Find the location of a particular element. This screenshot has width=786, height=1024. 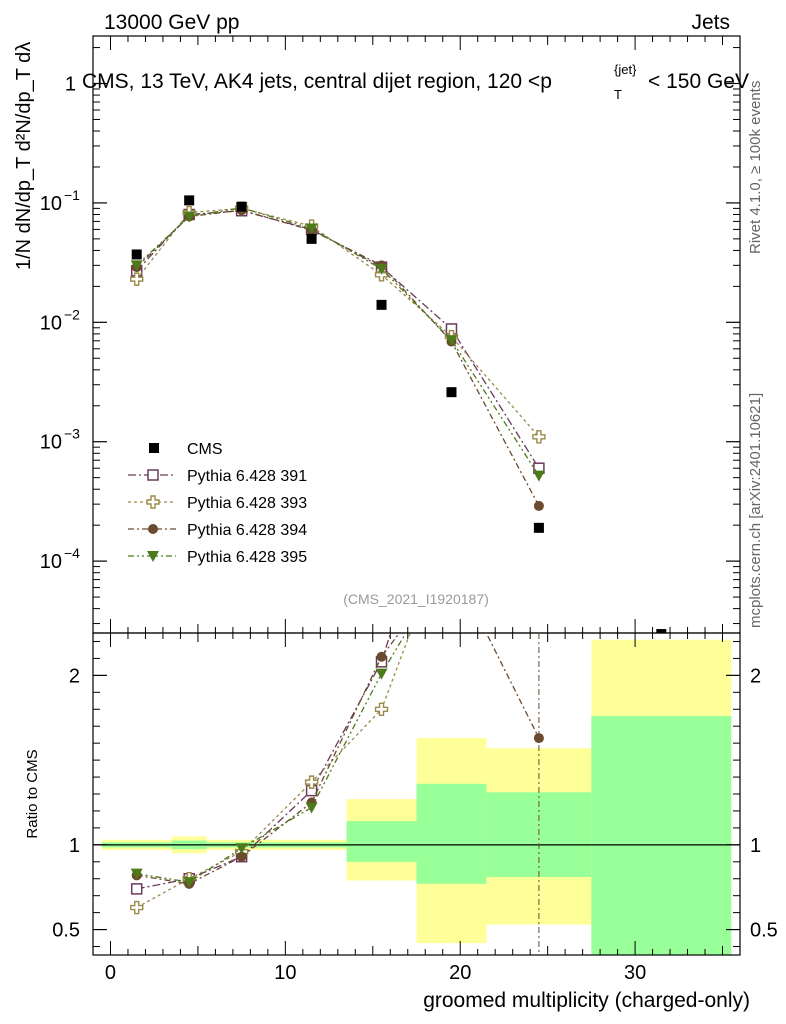

x-tick-label: 20 is located at coordinates (460, 973).